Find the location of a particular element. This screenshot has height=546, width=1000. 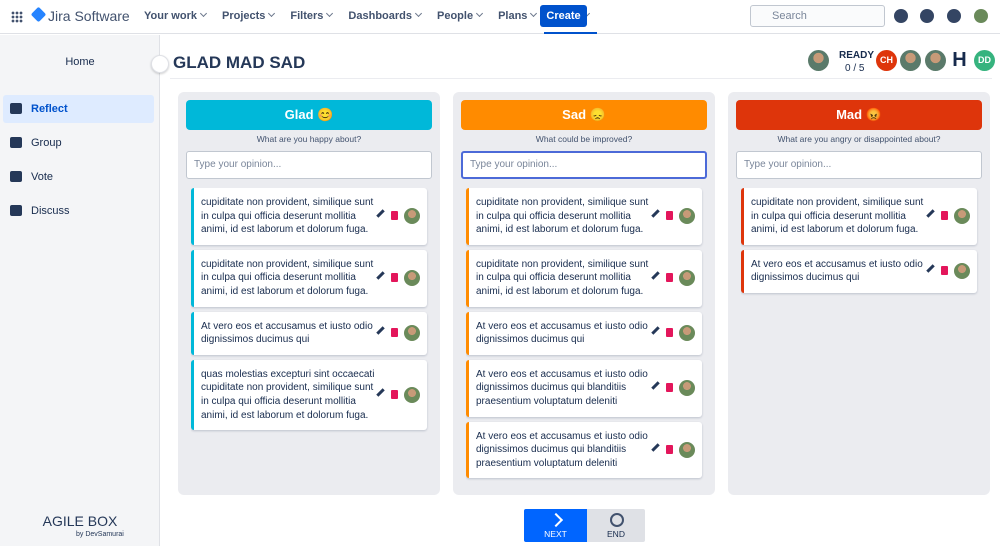

product-name: Jira Software is located at coordinates (89, 16).